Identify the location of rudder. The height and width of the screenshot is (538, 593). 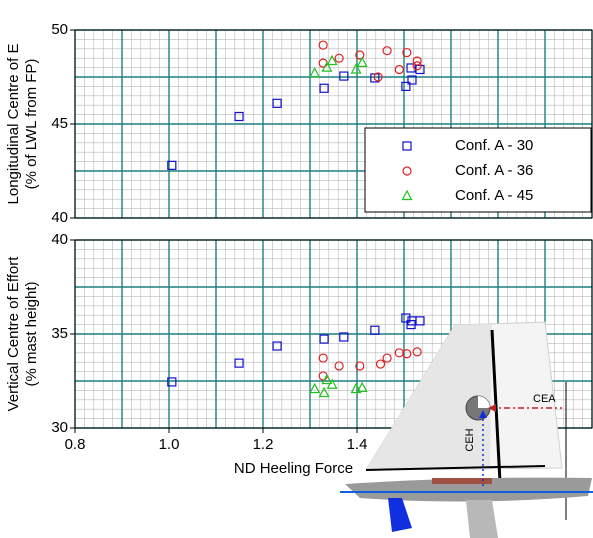
(400, 515).